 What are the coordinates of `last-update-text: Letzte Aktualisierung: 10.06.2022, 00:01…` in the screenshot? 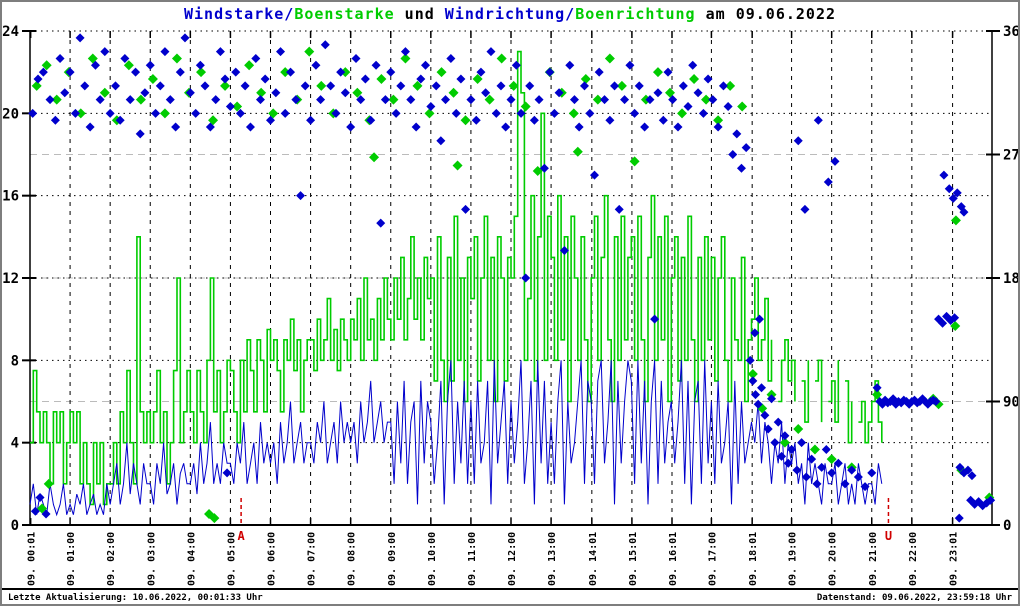 It's located at (135, 598).